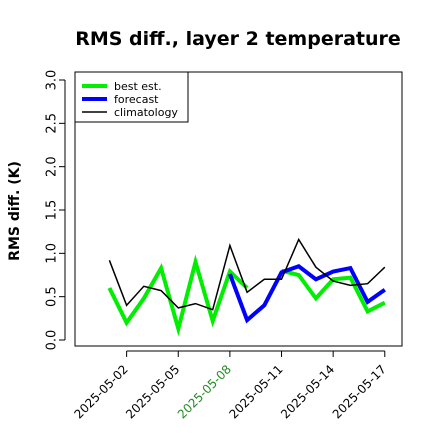  What do you see at coordinates (101, 391) in the screenshot?
I see `x-tick-label: 2025-05-02` at bounding box center [101, 391].